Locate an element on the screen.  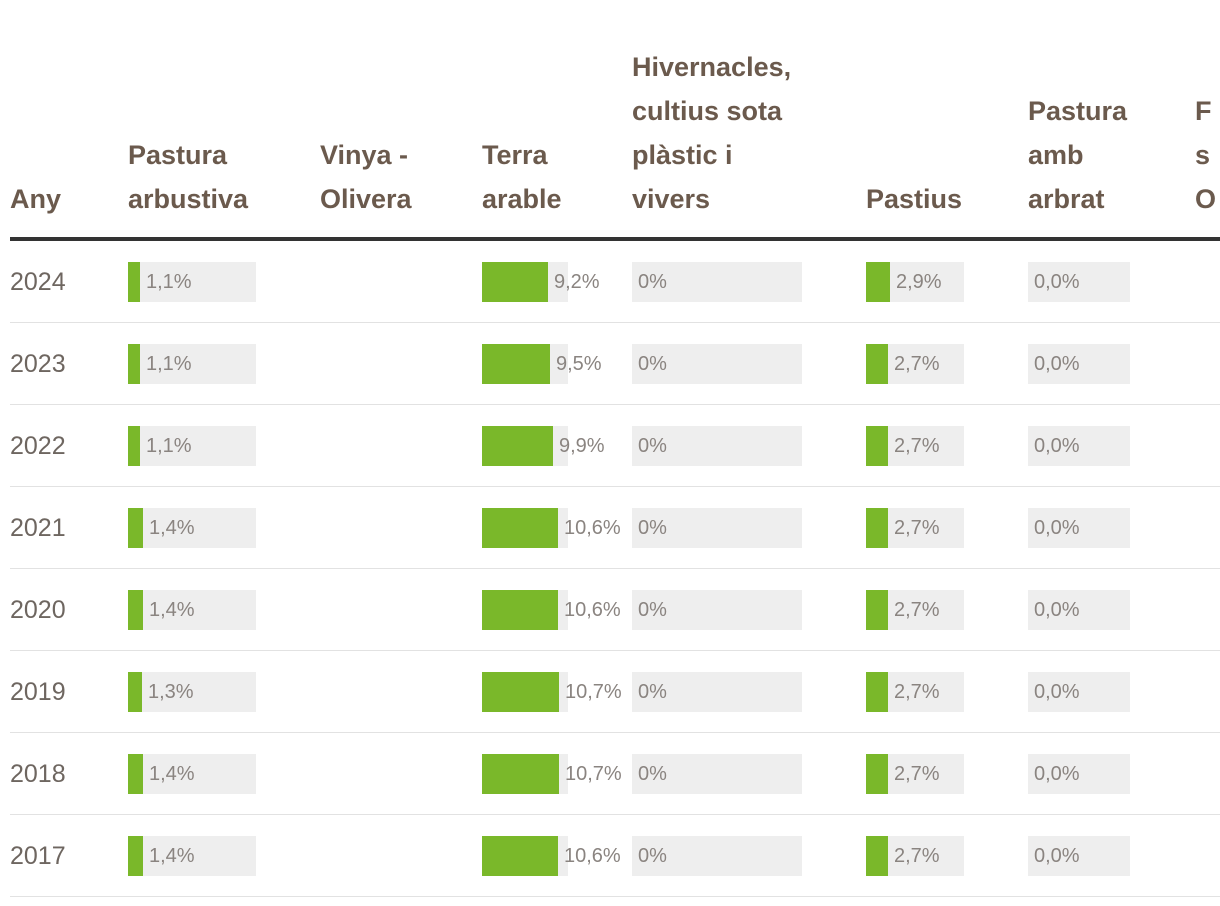
bar-cell-terra-arable: 10,6% is located at coordinates (551, 610).